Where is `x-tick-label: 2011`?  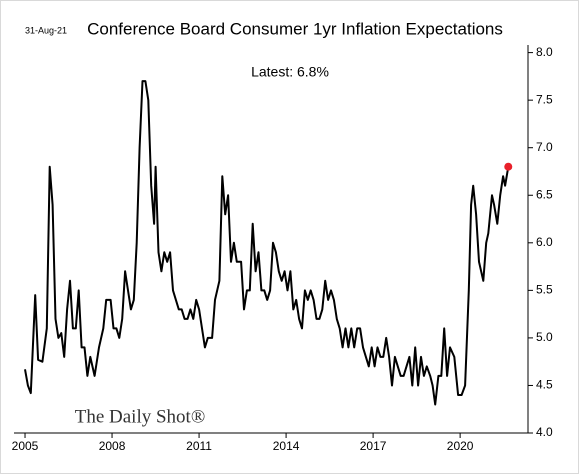 x-tick-label: 2011 is located at coordinates (199, 446).